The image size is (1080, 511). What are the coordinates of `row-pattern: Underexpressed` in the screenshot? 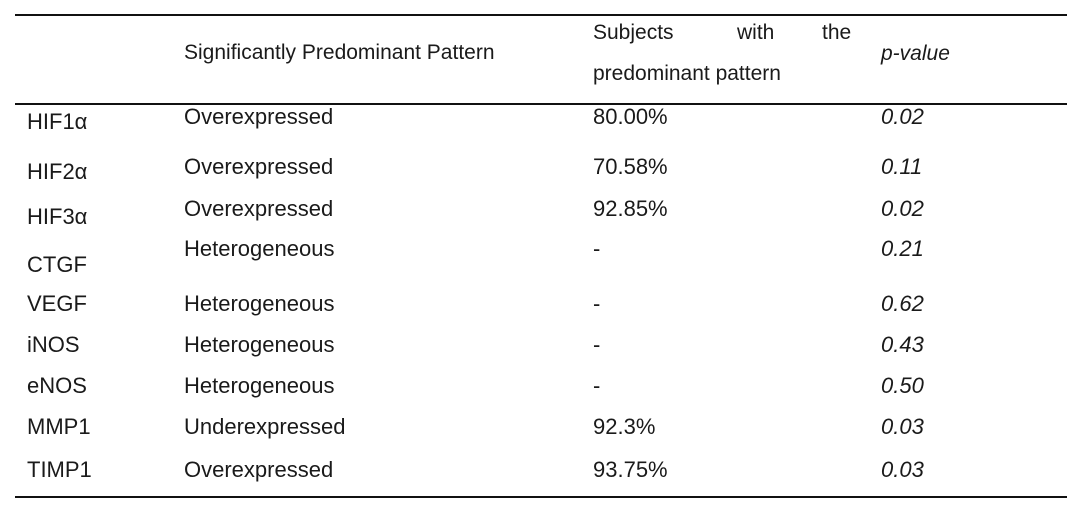 It's located at (265, 426).